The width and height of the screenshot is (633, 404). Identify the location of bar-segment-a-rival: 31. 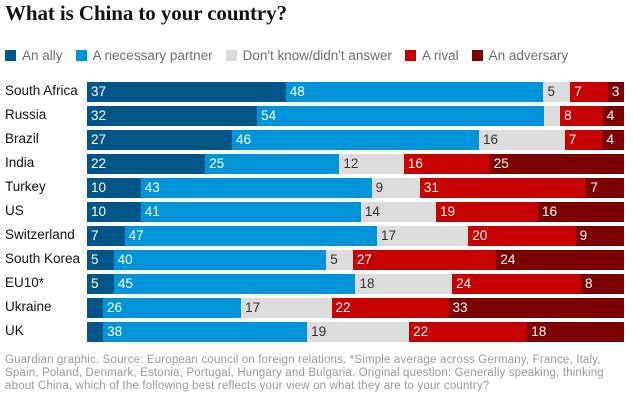
(503, 188).